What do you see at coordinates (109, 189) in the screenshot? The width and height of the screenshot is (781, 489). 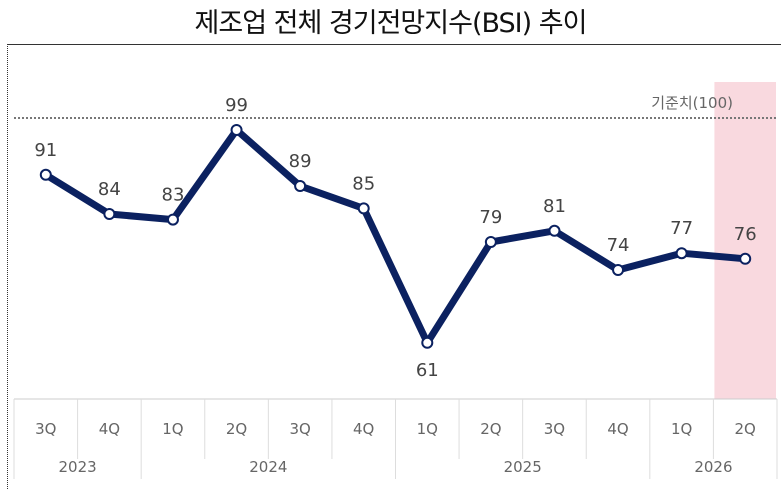 I see `data-label: 84` at bounding box center [109, 189].